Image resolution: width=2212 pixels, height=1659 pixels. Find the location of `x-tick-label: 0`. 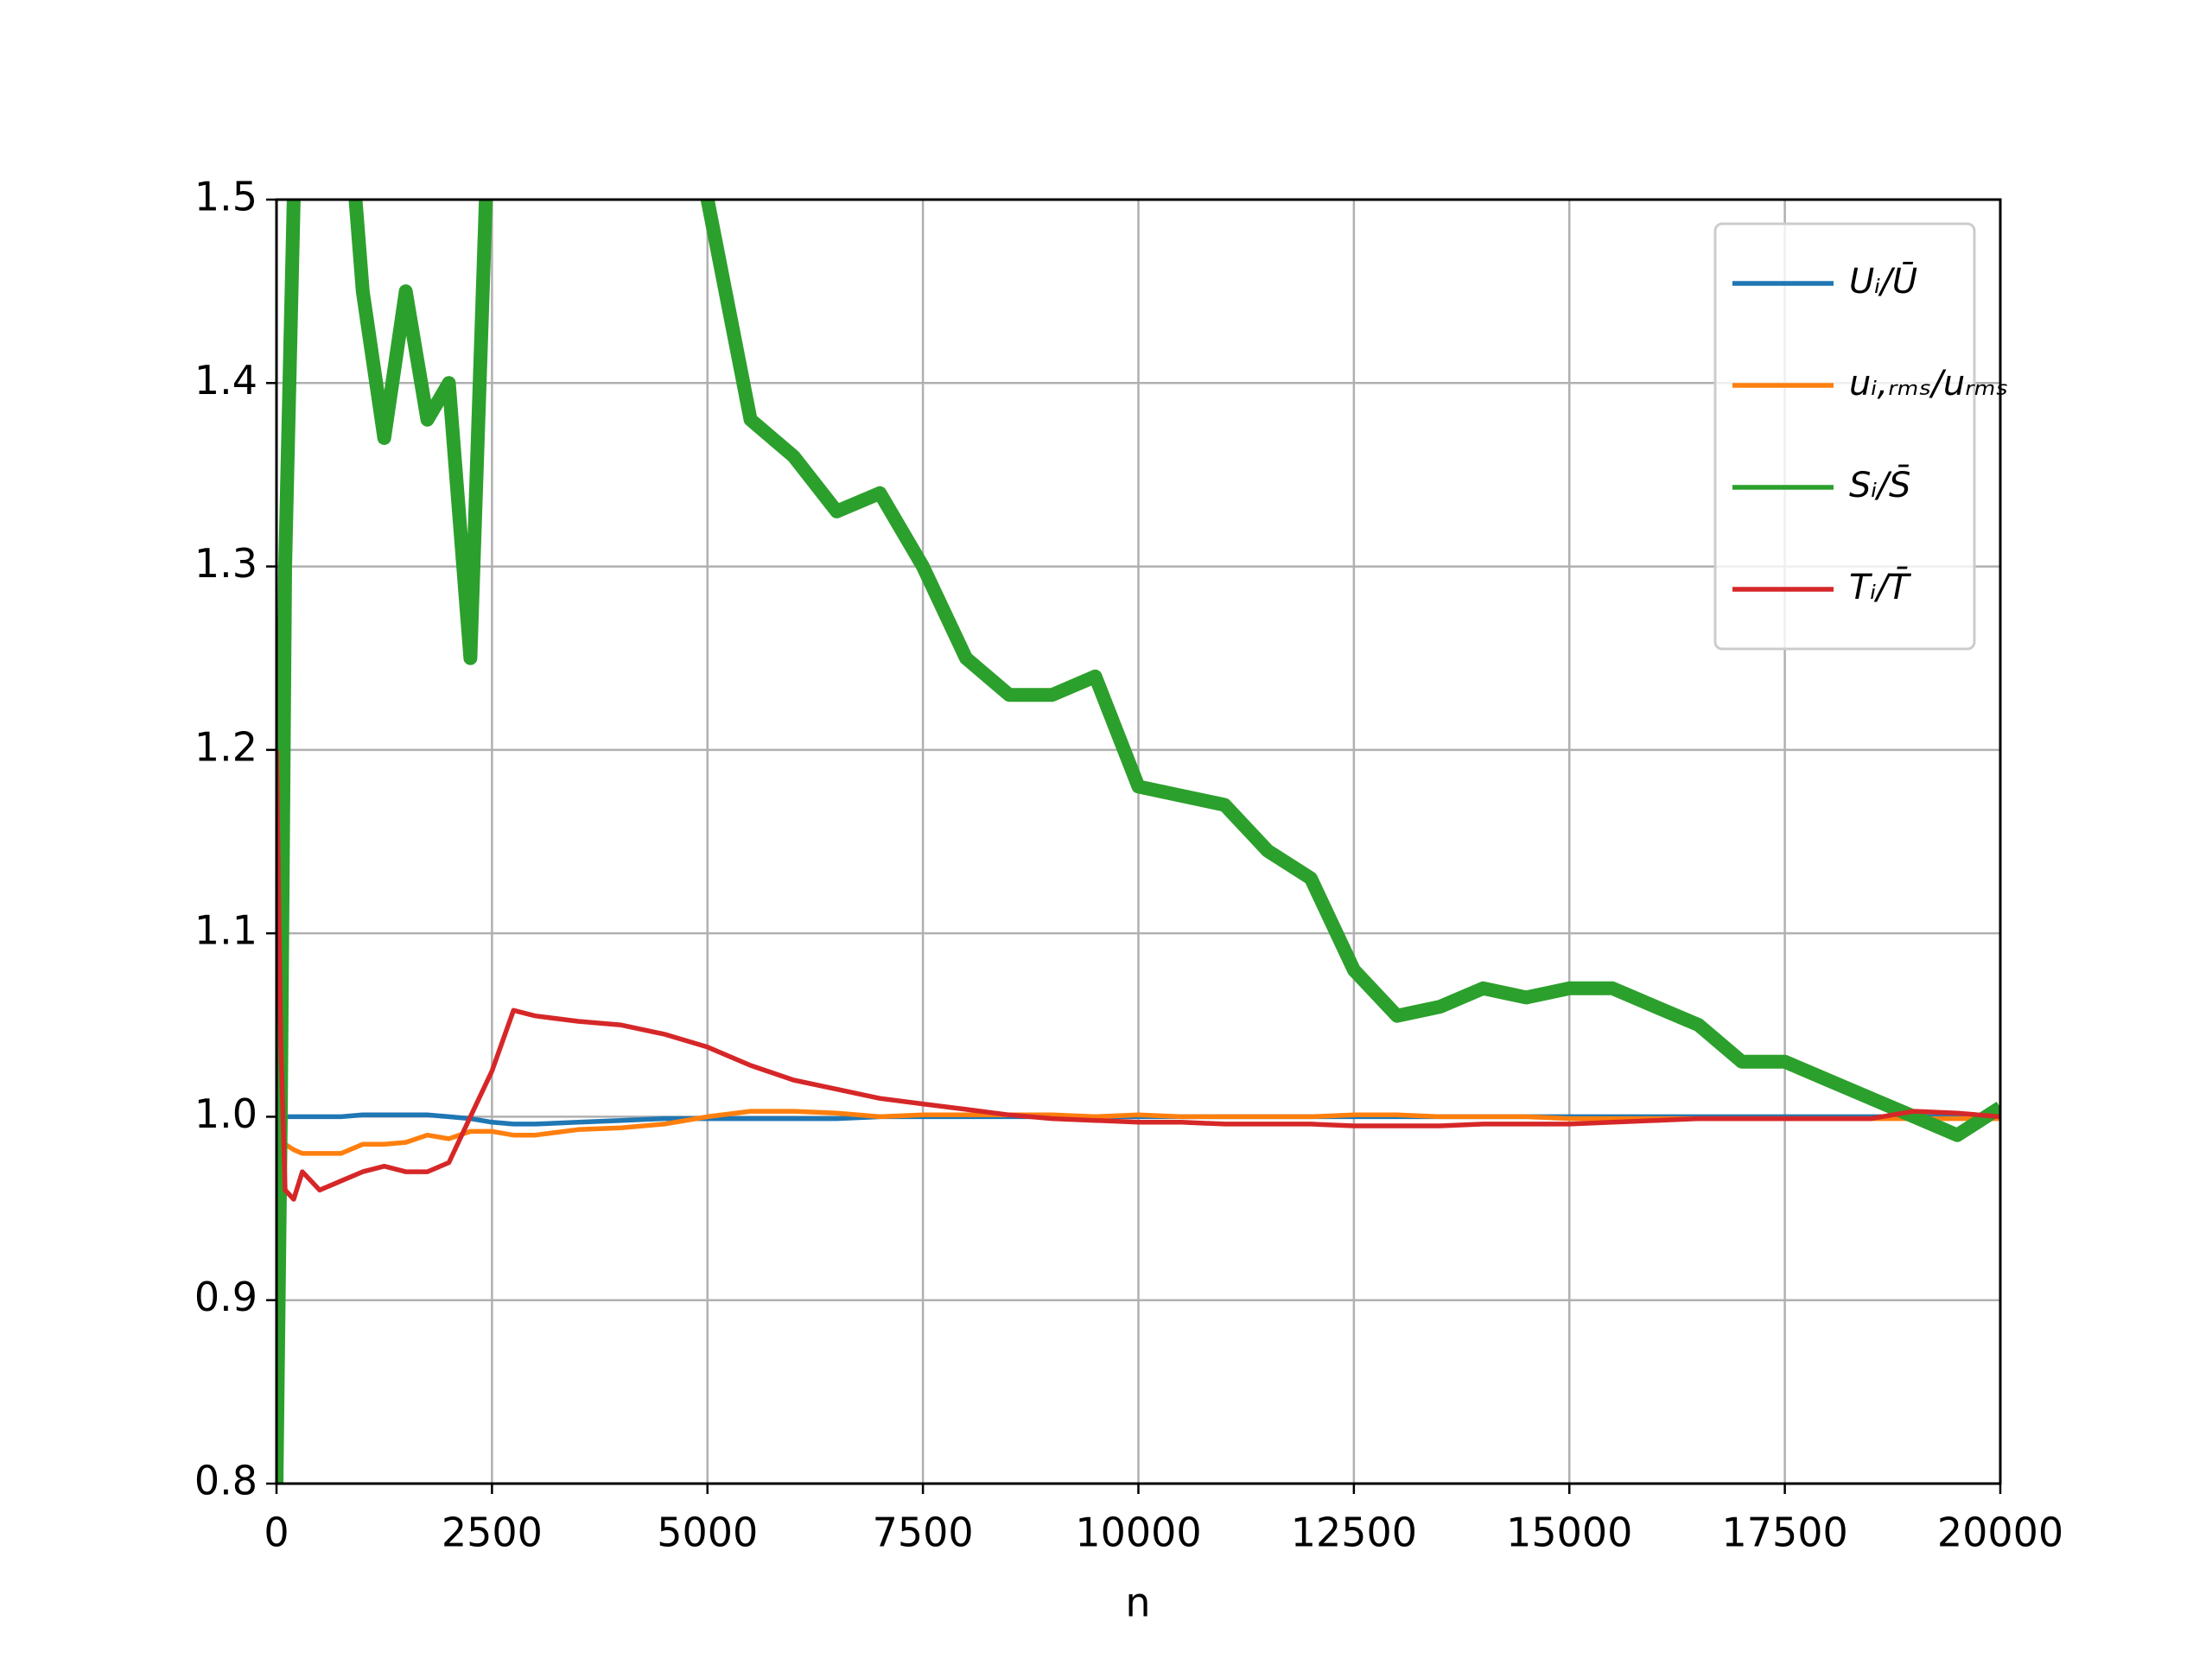

x-tick-label: 0 is located at coordinates (276, 1533).